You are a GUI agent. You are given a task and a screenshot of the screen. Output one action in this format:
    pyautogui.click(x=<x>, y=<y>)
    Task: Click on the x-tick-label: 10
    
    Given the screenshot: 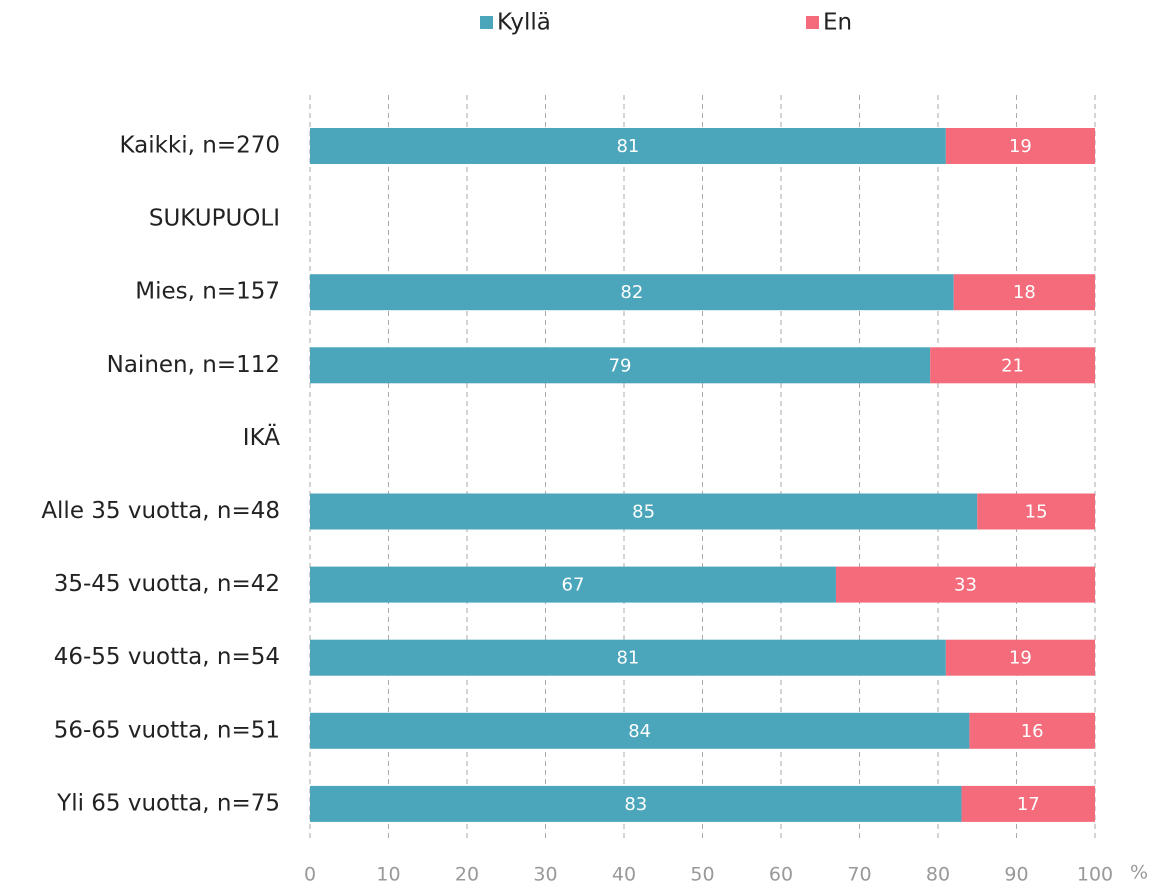 What is the action you would take?
    pyautogui.click(x=388, y=875)
    